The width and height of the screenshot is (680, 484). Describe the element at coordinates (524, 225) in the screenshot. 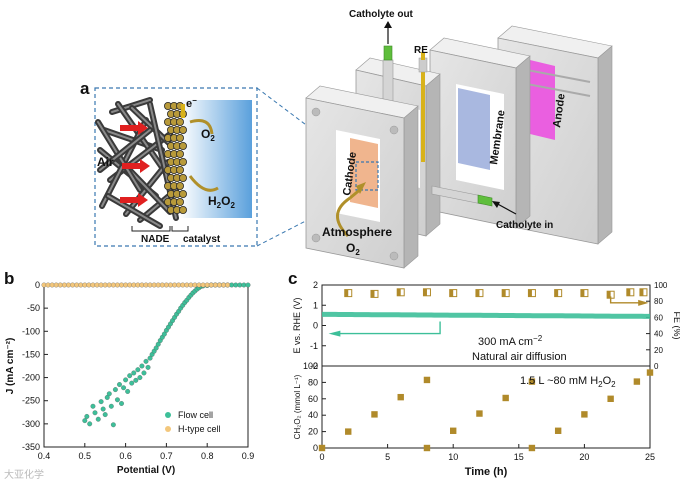

I see `catholyte-in-label: Catholyte in` at that location.